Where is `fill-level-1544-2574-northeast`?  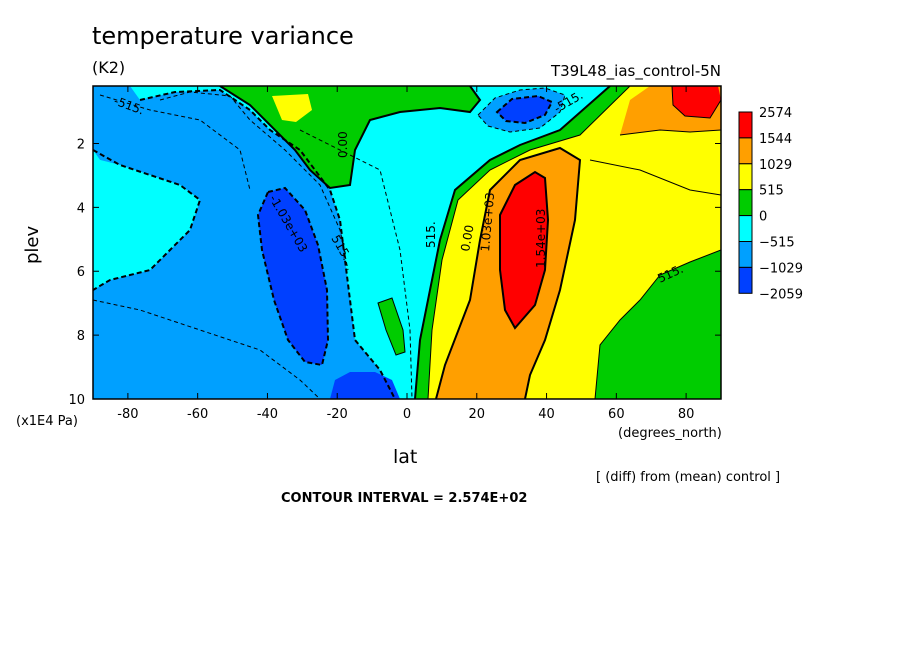 fill-level-1544-2574-northeast is located at coordinates (696, 102).